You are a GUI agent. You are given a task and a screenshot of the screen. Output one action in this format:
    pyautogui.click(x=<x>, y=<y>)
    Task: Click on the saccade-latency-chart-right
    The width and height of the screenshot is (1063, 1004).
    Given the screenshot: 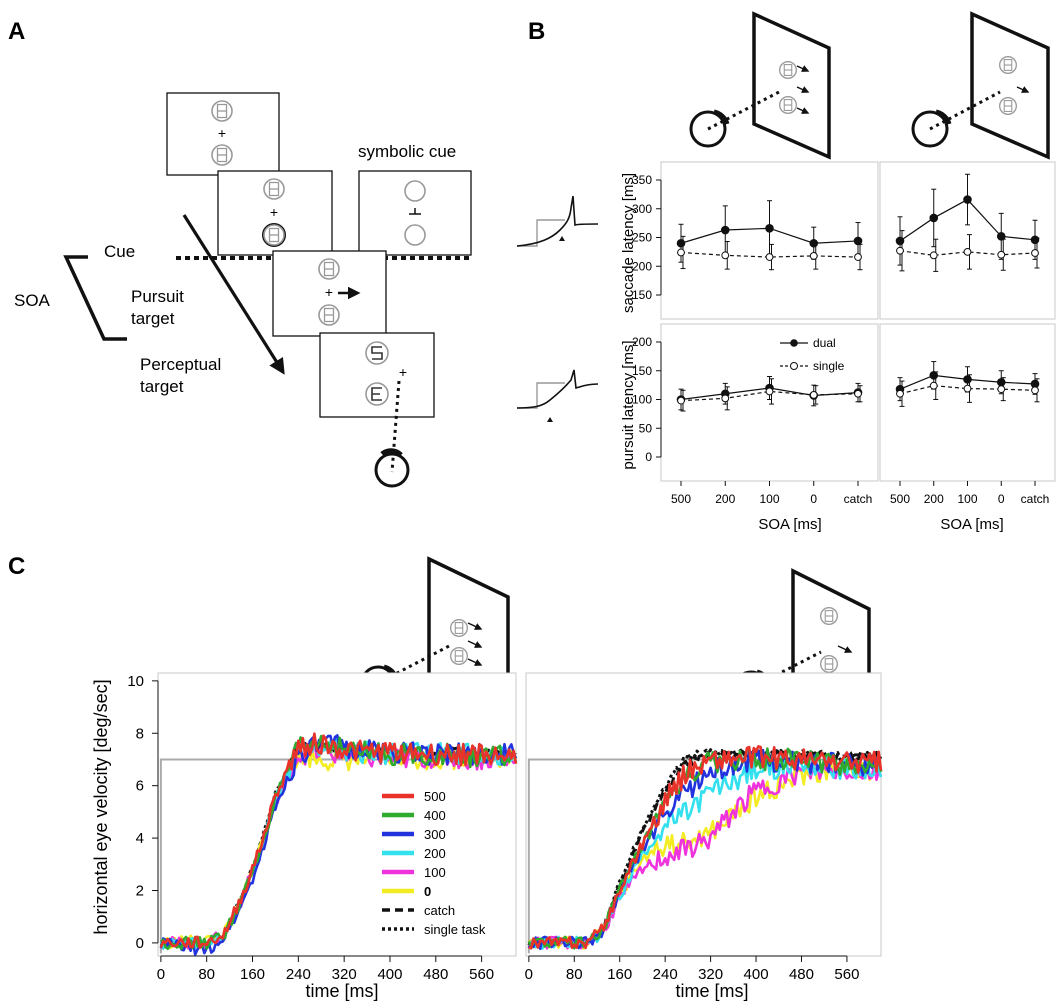 What is the action you would take?
    pyautogui.click(x=967, y=240)
    